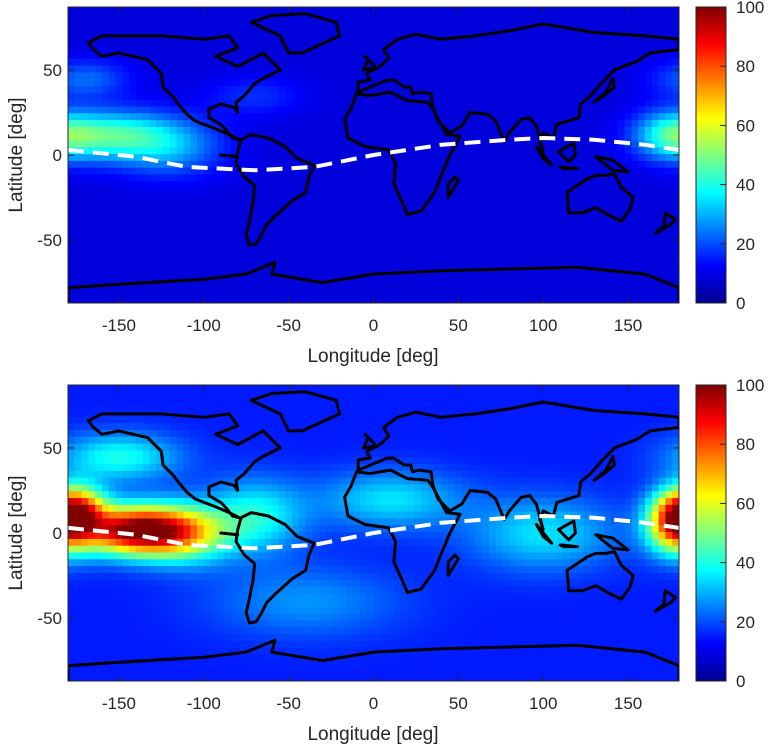 The height and width of the screenshot is (747, 770). What do you see at coordinates (229, 156) in the screenshot?
I see `coastline` at bounding box center [229, 156].